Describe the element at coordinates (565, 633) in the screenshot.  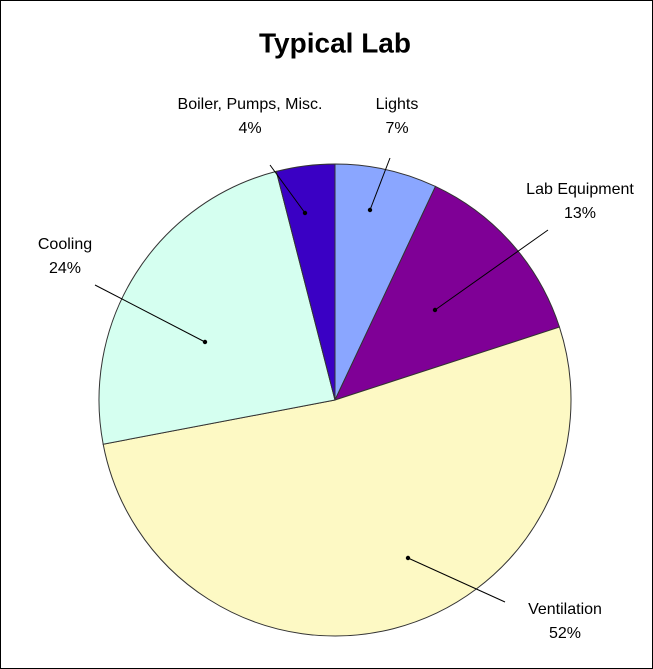
I see `slice-value-label: 52%` at that location.